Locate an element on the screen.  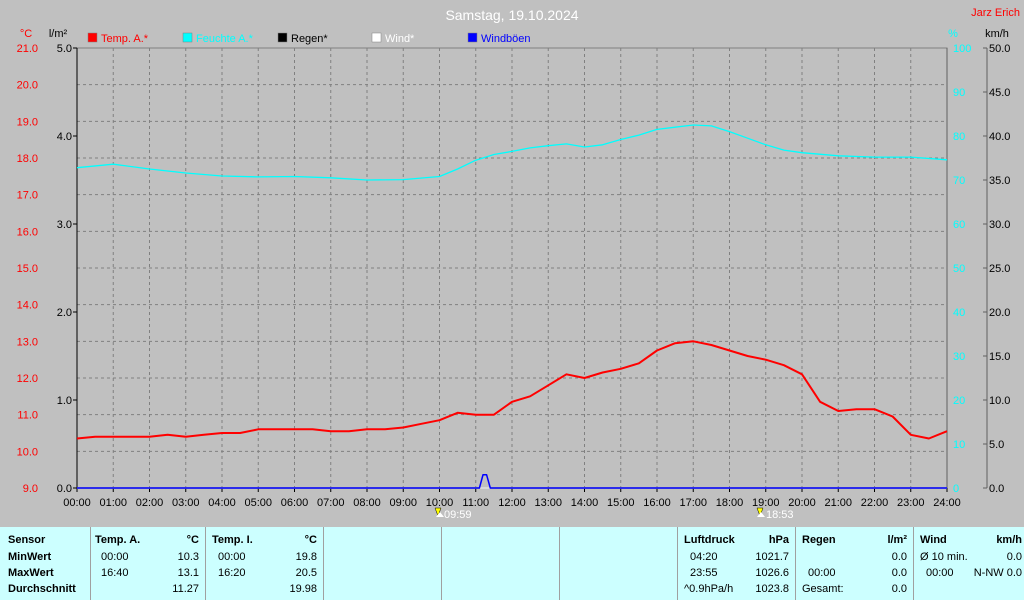
rain-tick-label: 0.0 is located at coordinates (64, 489).